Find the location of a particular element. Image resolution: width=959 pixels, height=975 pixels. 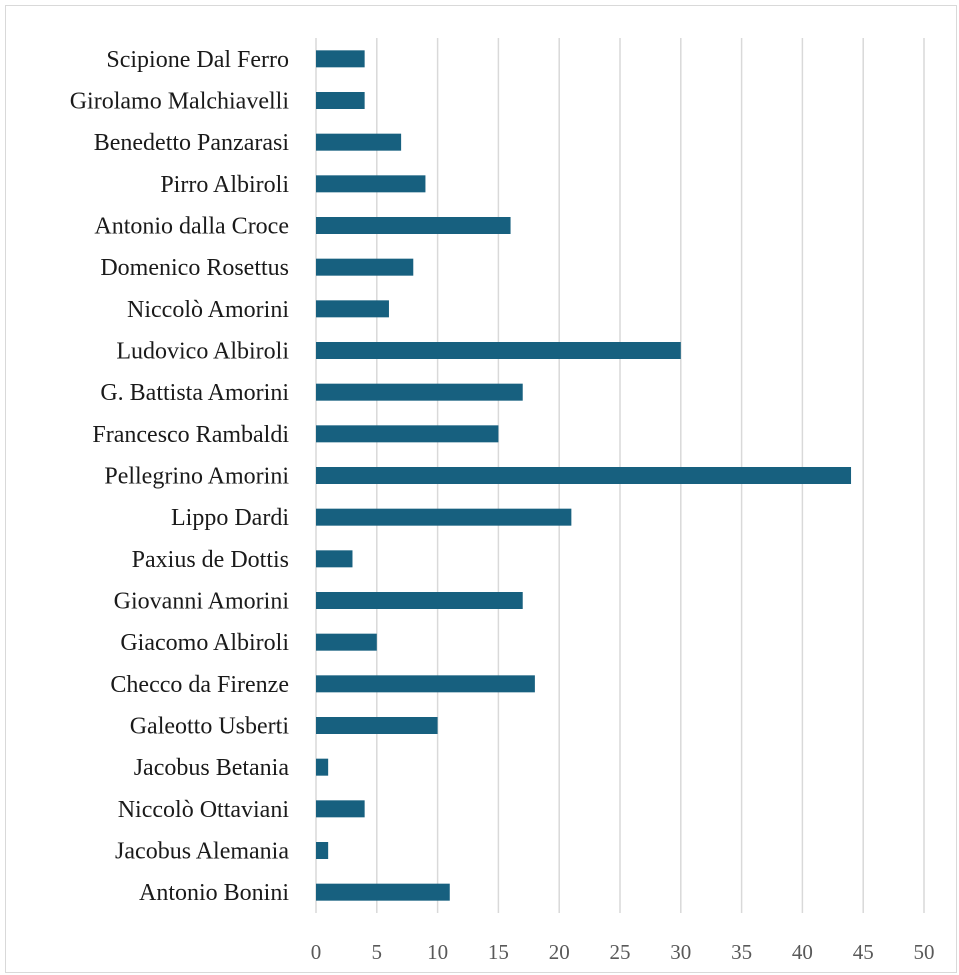

x-axis-tick-labels: 0 5 10 15 20 25 30 35 40 45 50 is located at coordinates (623, 952).